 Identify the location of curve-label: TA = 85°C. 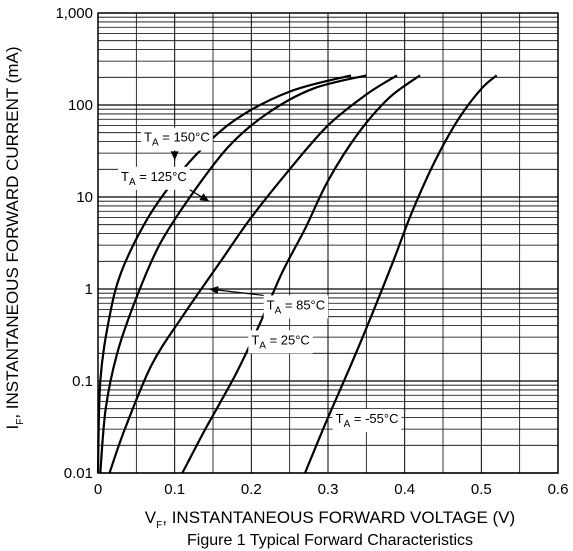
(296, 306).